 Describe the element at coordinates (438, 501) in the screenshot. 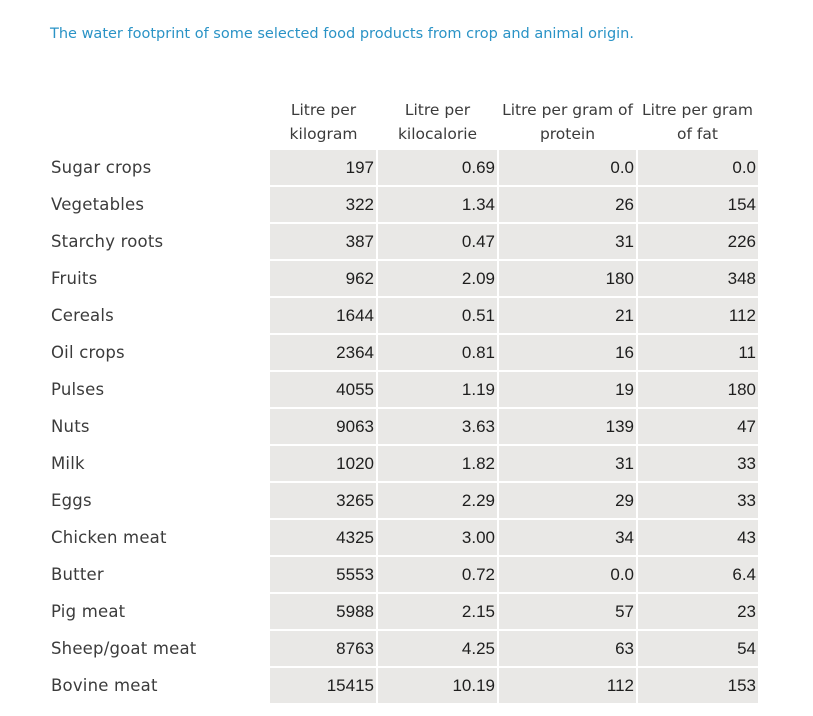

I see `value-cell: 2.29` at that location.